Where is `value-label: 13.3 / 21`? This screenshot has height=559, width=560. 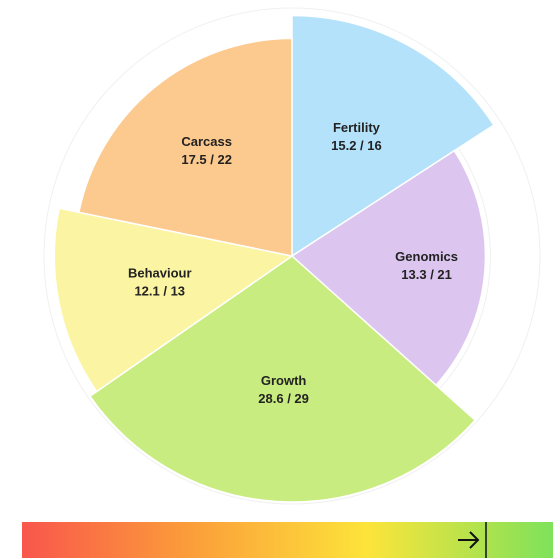 value-label: 13.3 / 21 is located at coordinates (426, 274).